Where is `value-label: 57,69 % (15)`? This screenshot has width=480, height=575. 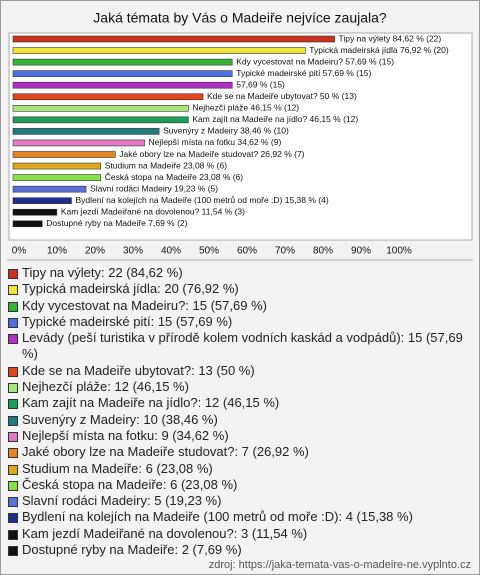
value-label: 57,69 % (15) is located at coordinates (260, 84).